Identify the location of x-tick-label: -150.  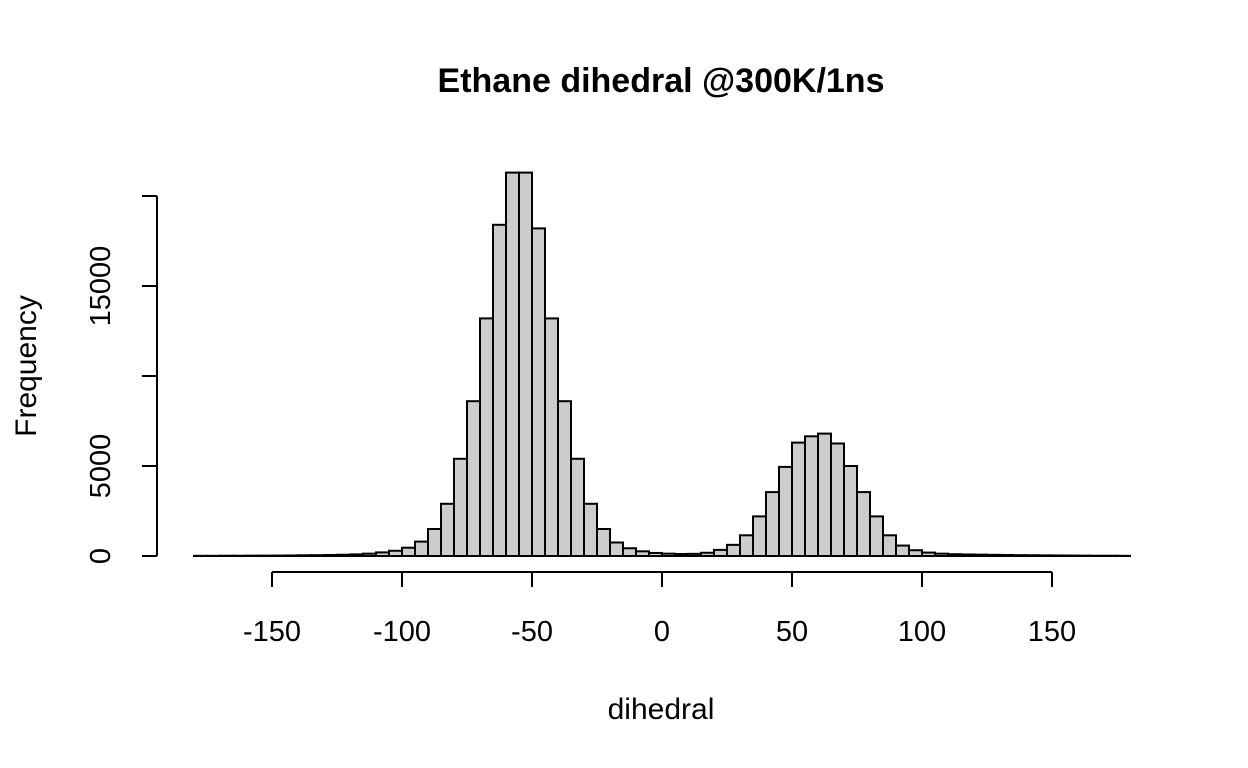
(272, 632).